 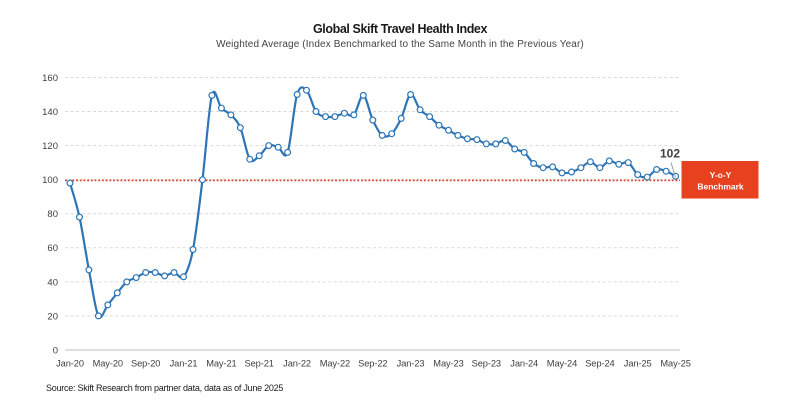 I want to click on svg-text: 0, so click(x=55, y=350).